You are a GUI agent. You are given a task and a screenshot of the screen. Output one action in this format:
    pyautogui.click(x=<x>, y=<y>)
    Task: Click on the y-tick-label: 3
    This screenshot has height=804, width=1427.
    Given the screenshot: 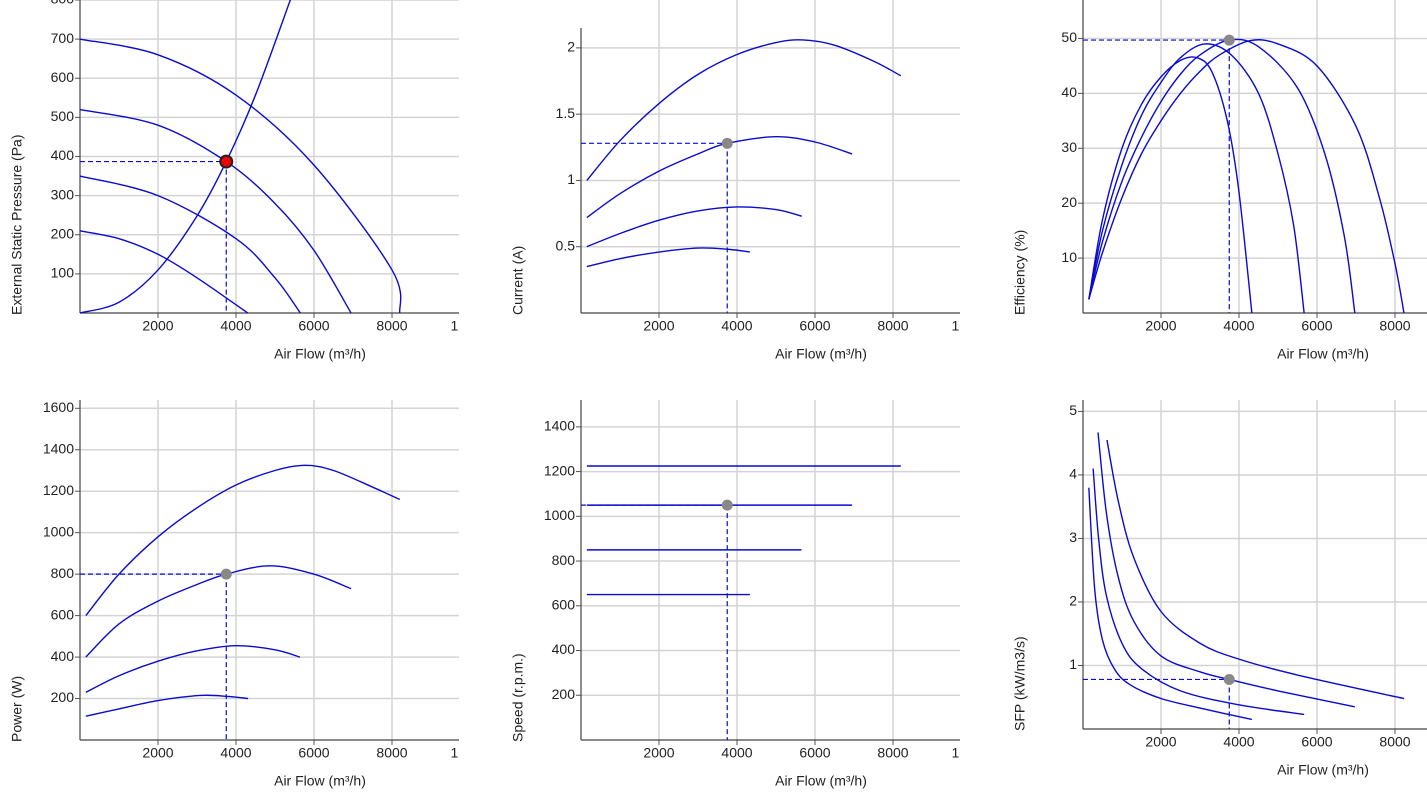 What is the action you would take?
    pyautogui.click(x=1073, y=537)
    